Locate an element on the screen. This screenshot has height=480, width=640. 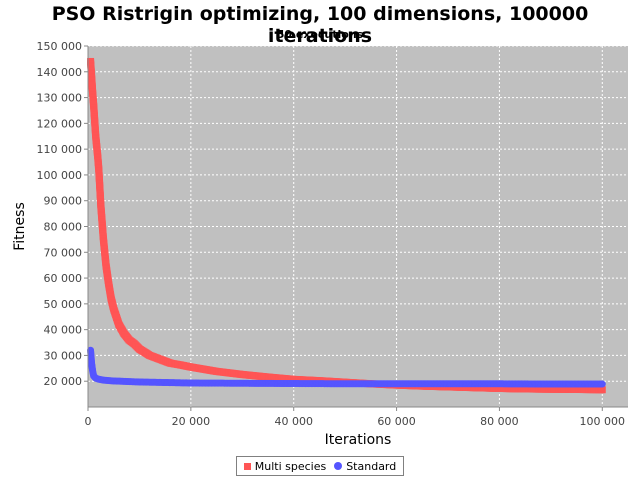
legend-item-multi-species: Multi species is located at coordinates (285, 466).